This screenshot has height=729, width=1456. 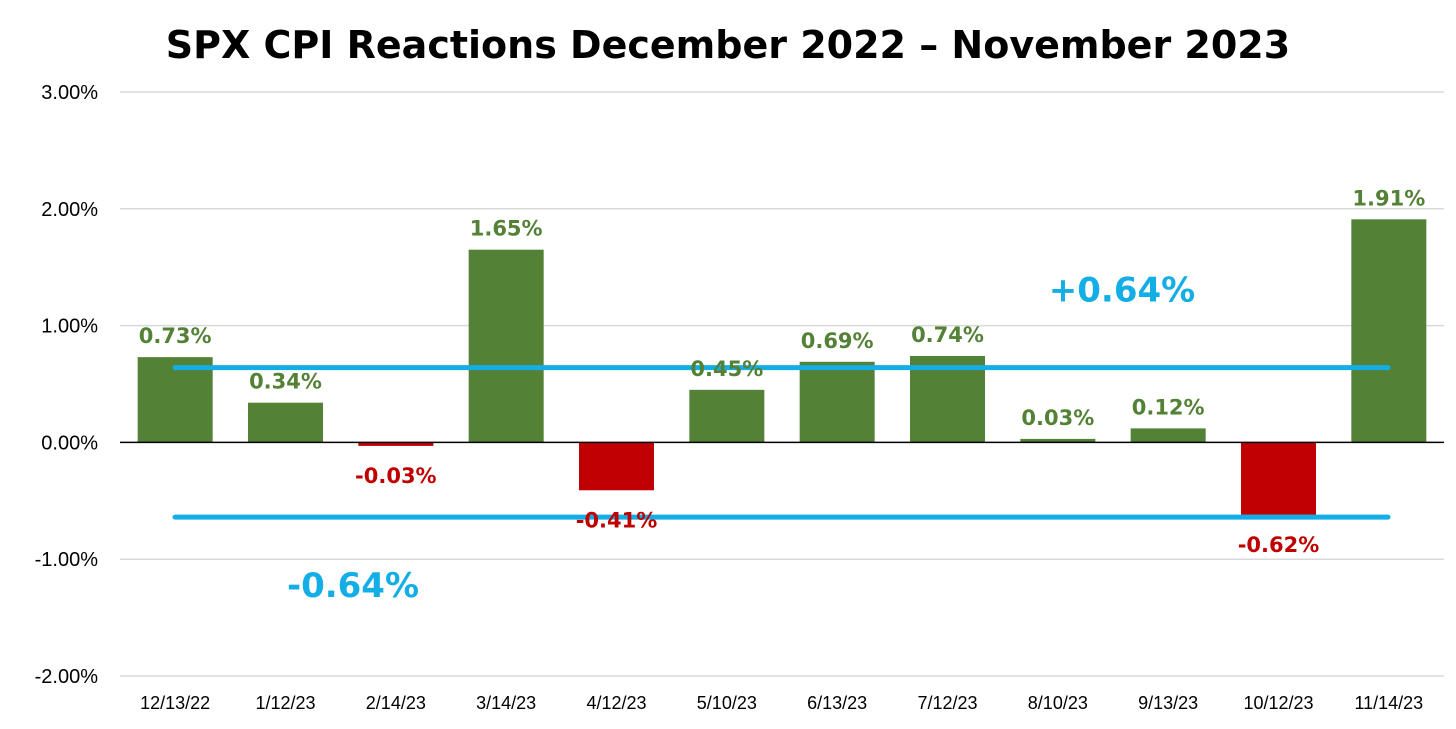 What do you see at coordinates (726, 369) in the screenshot?
I see `data-label: 0.45%` at bounding box center [726, 369].